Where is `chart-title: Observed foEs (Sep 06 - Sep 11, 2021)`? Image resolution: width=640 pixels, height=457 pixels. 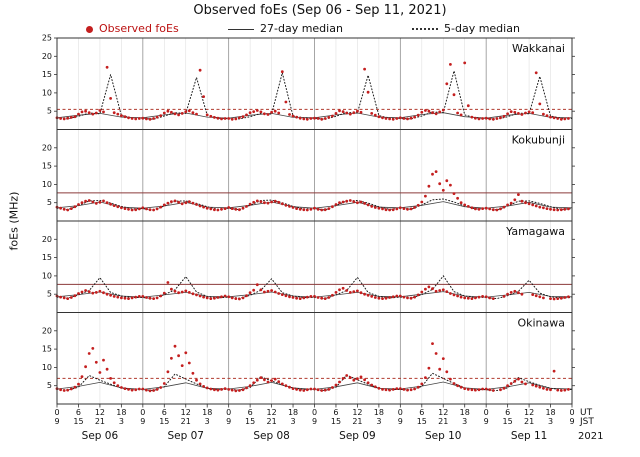
chart-title: Observed foEs (Sep 06 - Sep 11, 2021) is located at coordinates (320, 10).